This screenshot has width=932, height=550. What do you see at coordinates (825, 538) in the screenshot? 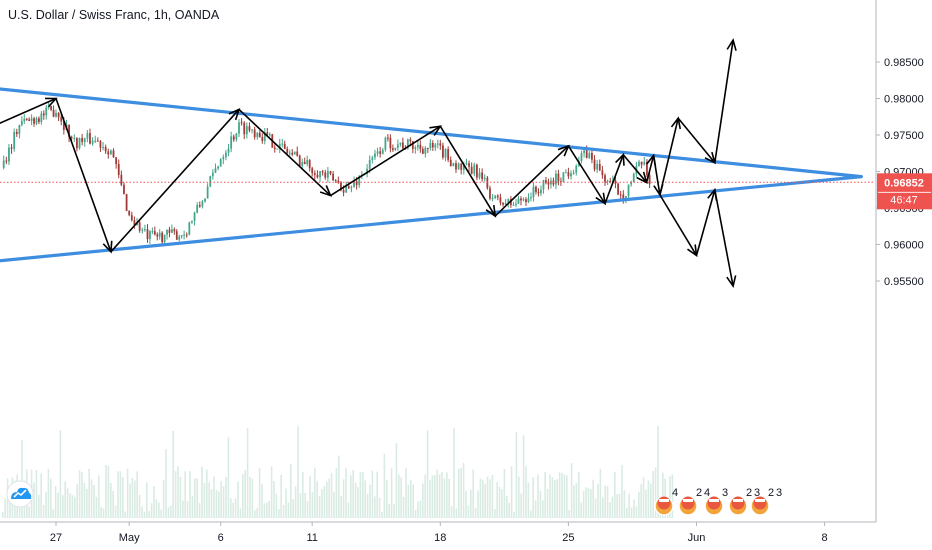
I see `x-tick-label: 8` at bounding box center [825, 538].